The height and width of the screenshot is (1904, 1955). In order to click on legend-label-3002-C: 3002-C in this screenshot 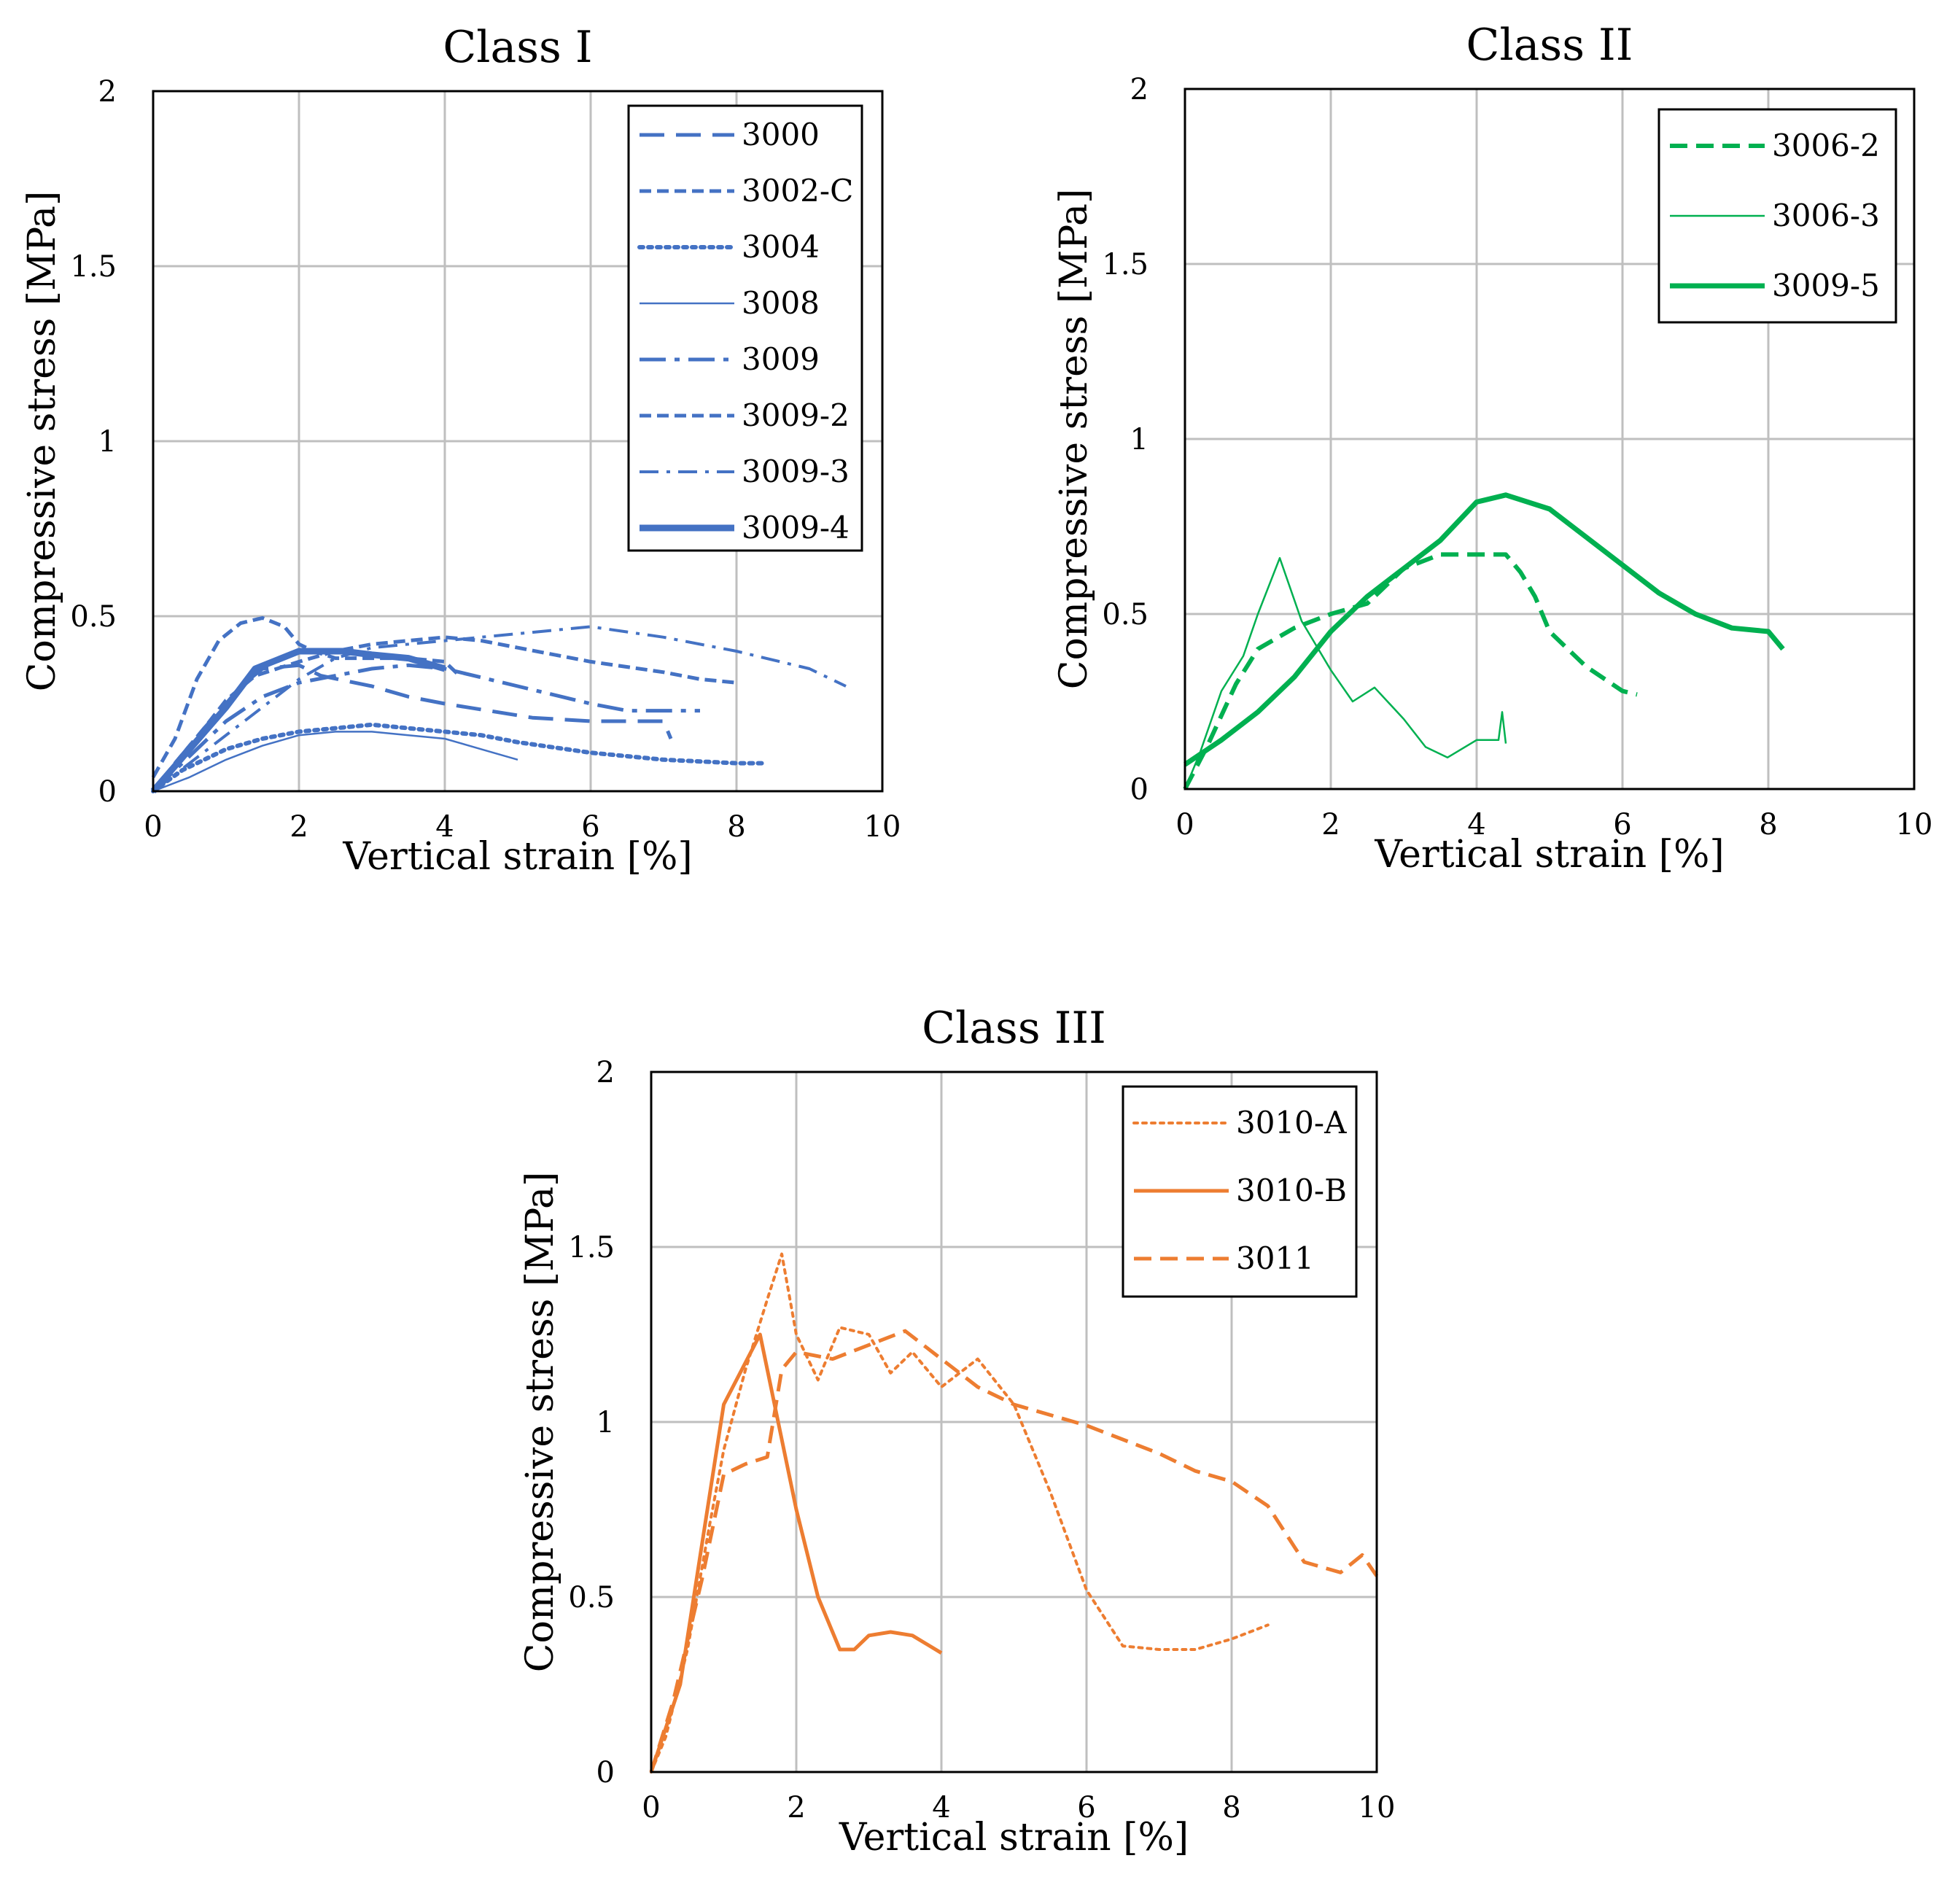, I will do `click(797, 191)`.